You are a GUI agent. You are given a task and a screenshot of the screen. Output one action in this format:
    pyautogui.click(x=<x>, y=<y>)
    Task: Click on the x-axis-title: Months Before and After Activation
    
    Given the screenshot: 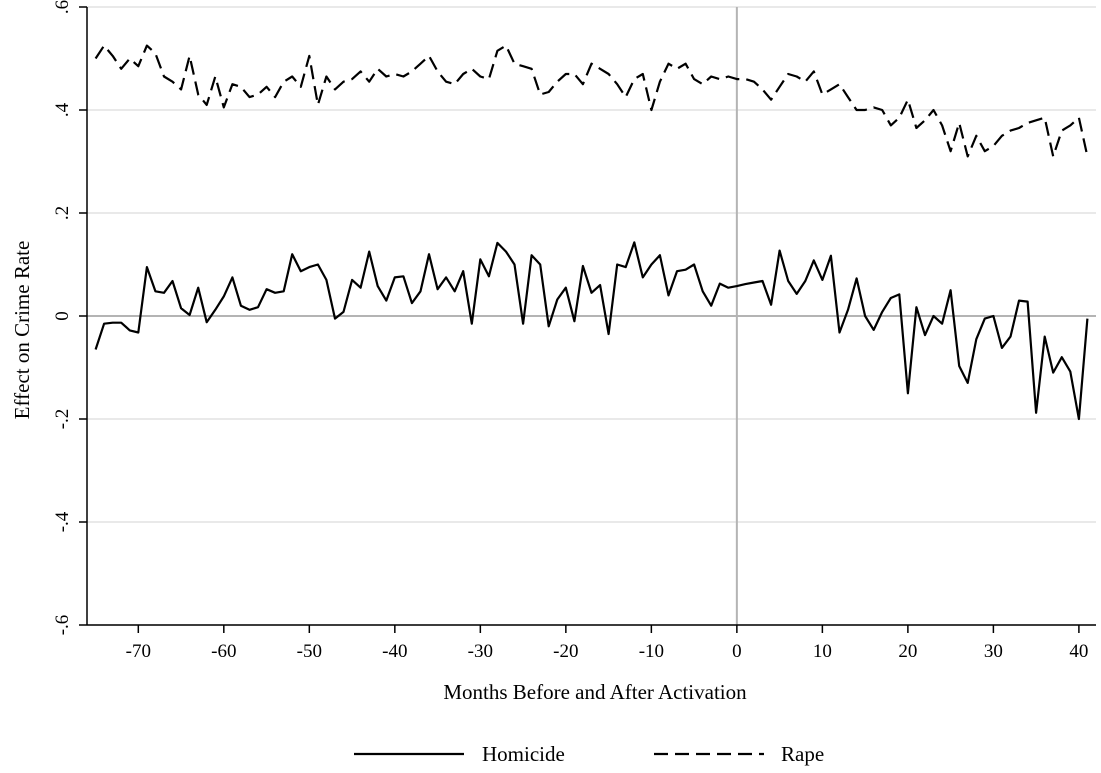 What is the action you would take?
    pyautogui.click(x=595, y=692)
    